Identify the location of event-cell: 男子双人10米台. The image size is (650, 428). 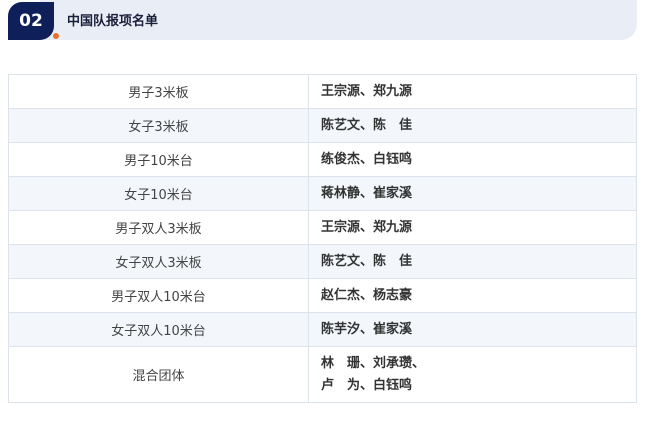
(158, 295).